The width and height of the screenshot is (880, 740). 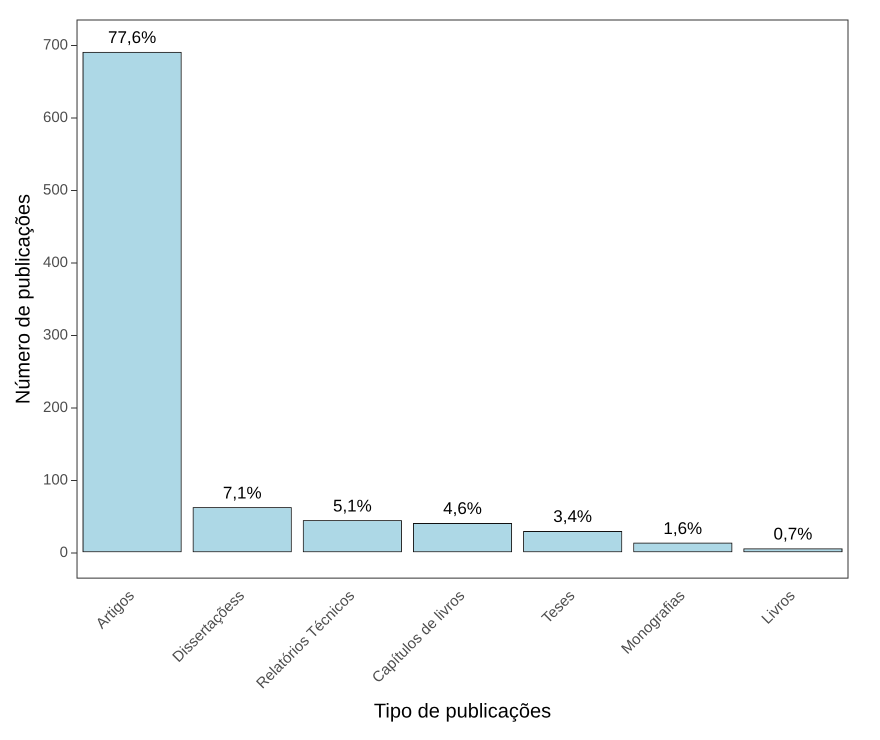 What do you see at coordinates (55, 479) in the screenshot?
I see `y-tick-label: 100` at bounding box center [55, 479].